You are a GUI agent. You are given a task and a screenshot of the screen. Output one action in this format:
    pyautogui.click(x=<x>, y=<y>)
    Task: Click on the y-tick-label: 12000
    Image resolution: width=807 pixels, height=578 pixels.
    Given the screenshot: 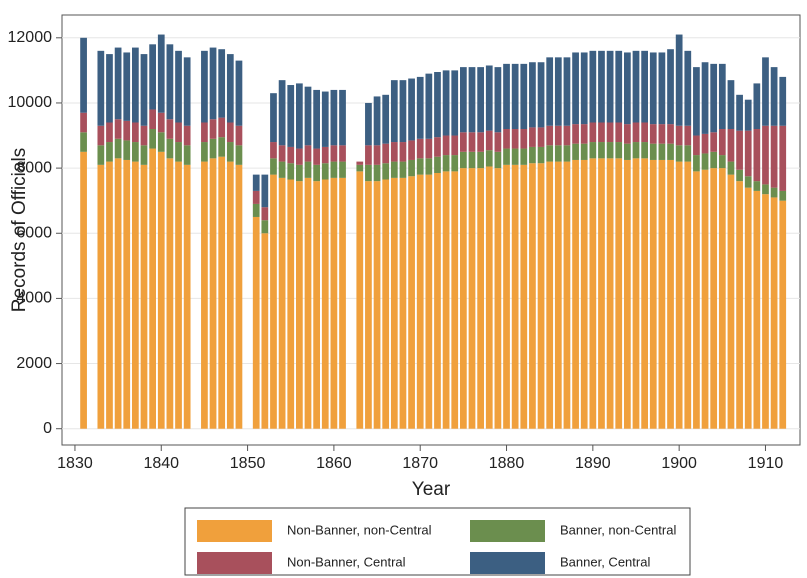 What is the action you would take?
    pyautogui.click(x=30, y=37)
    